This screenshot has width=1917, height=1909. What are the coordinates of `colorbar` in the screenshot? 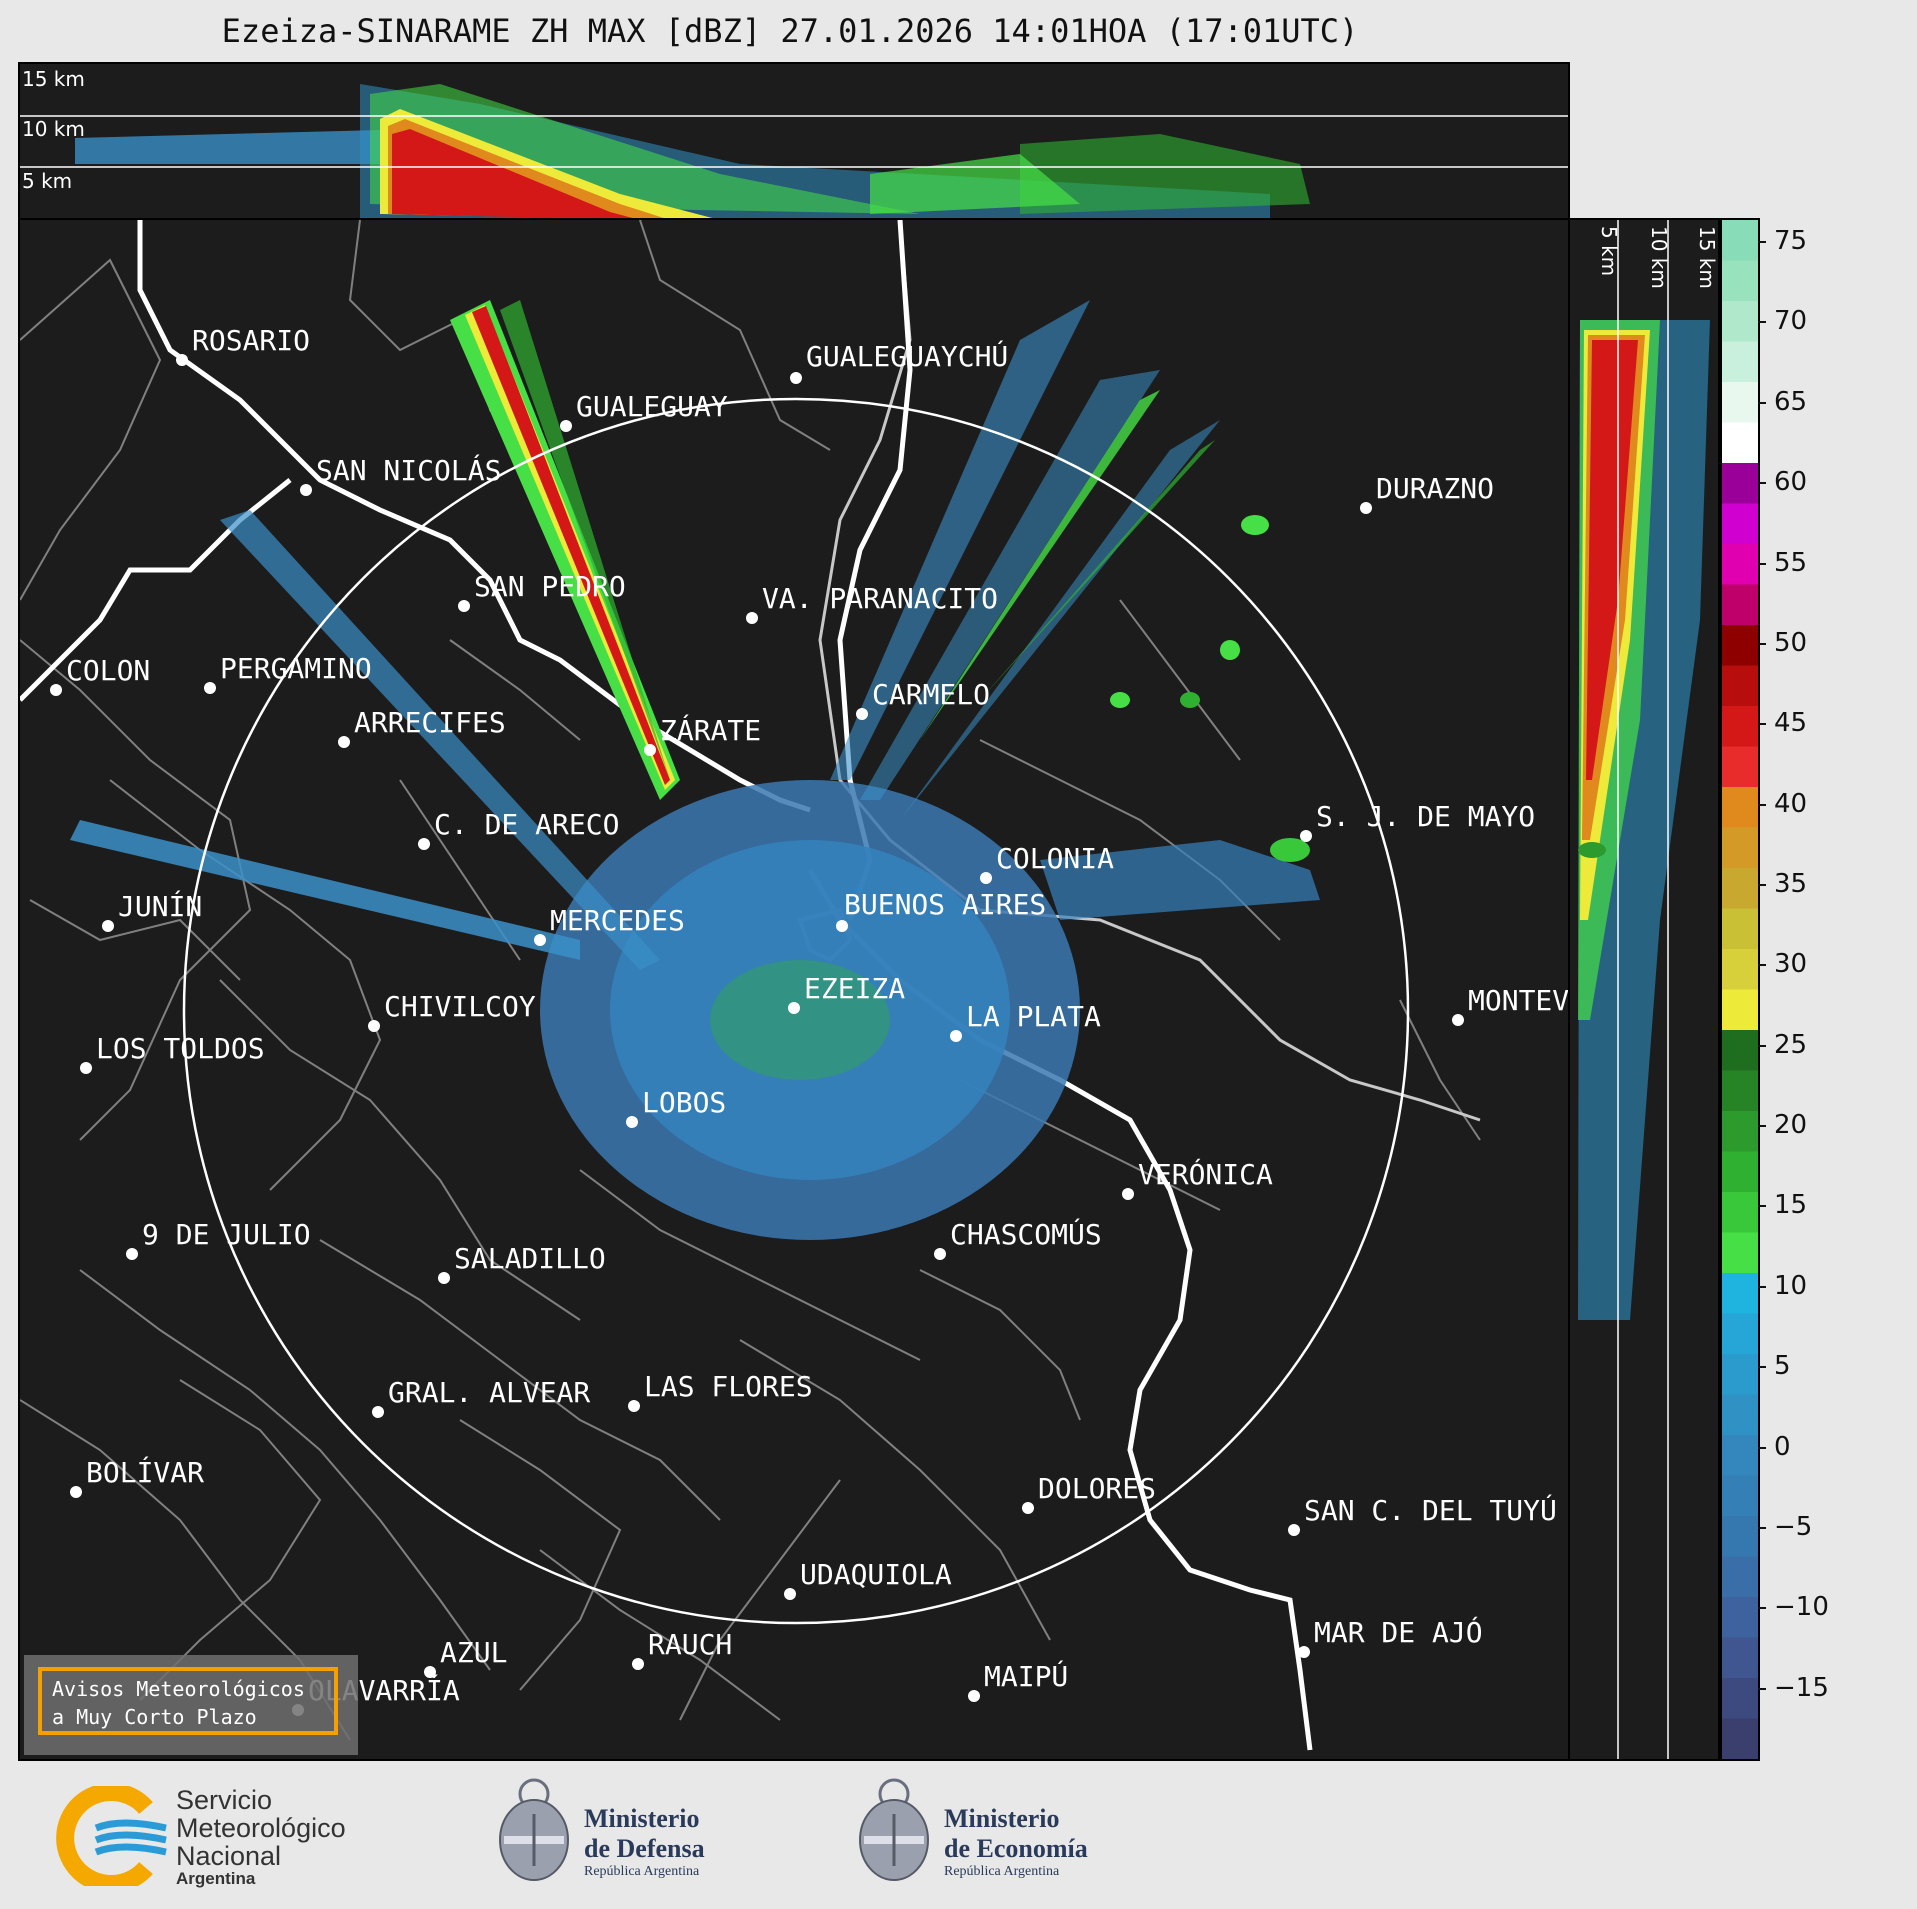 It's located at (1740, 989).